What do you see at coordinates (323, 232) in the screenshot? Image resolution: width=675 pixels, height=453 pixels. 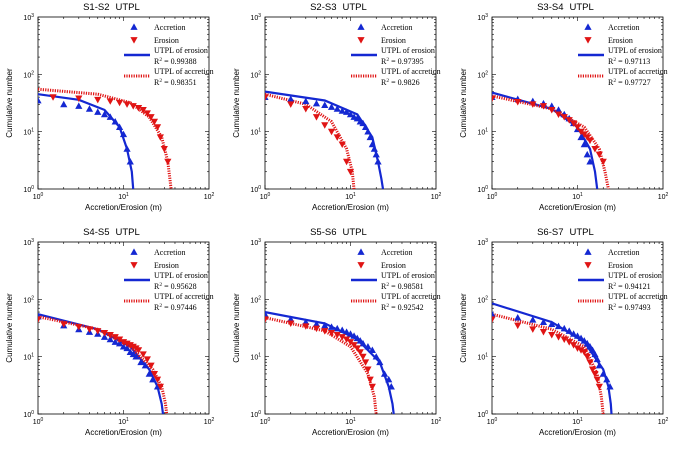 I see `chart-title: S5-S6` at bounding box center [323, 232].